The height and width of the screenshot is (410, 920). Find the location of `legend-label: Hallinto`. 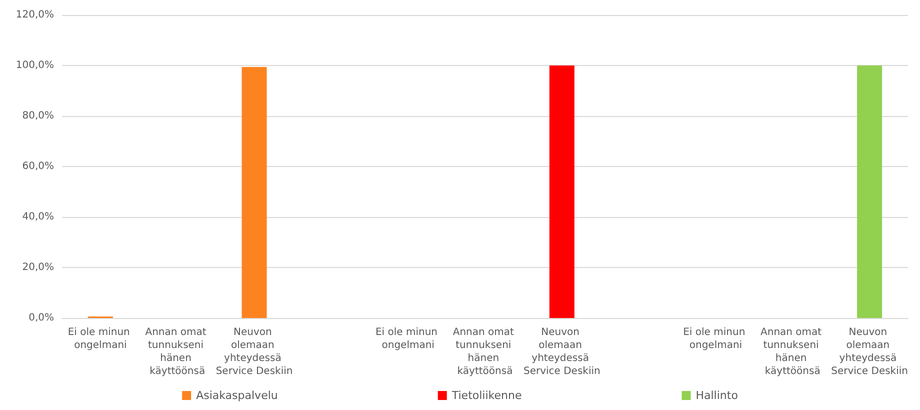

legend-label: Hallinto is located at coordinates (717, 395).